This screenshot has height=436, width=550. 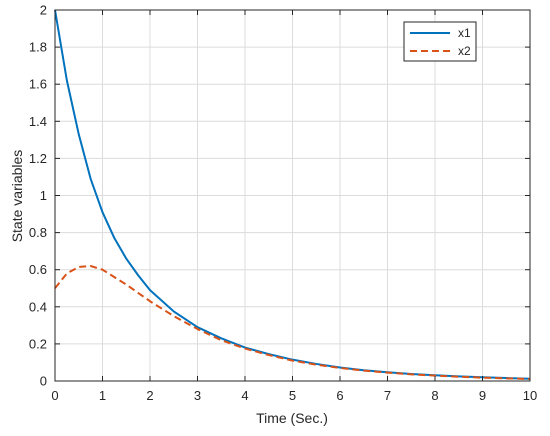 I want to click on legend: x1 x2, so click(x=440, y=41).